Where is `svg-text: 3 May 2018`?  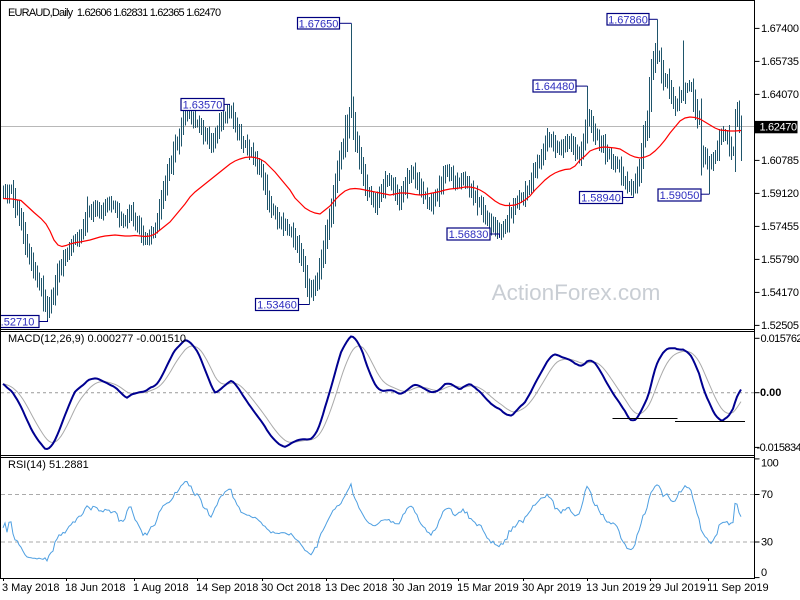
svg-text: 3 May 2018 is located at coordinates (30, 588).